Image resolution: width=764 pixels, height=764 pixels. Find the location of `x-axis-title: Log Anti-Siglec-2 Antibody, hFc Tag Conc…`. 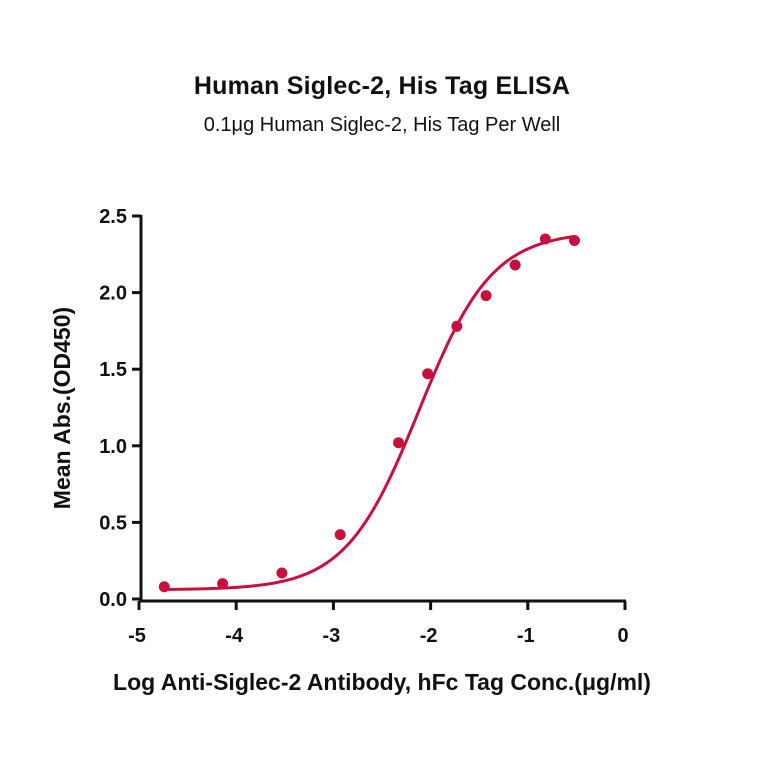

x-axis-title: Log Anti-Siglec-2 Antibody, hFc Tag Conc… is located at coordinates (382, 682).